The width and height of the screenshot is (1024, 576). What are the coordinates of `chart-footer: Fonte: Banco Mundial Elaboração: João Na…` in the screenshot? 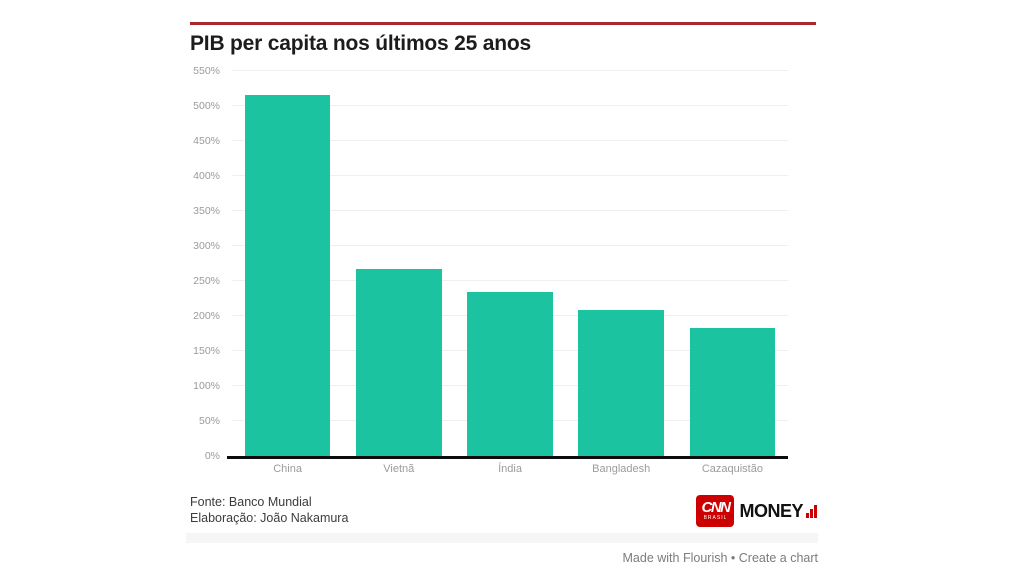 It's located at (504, 510).